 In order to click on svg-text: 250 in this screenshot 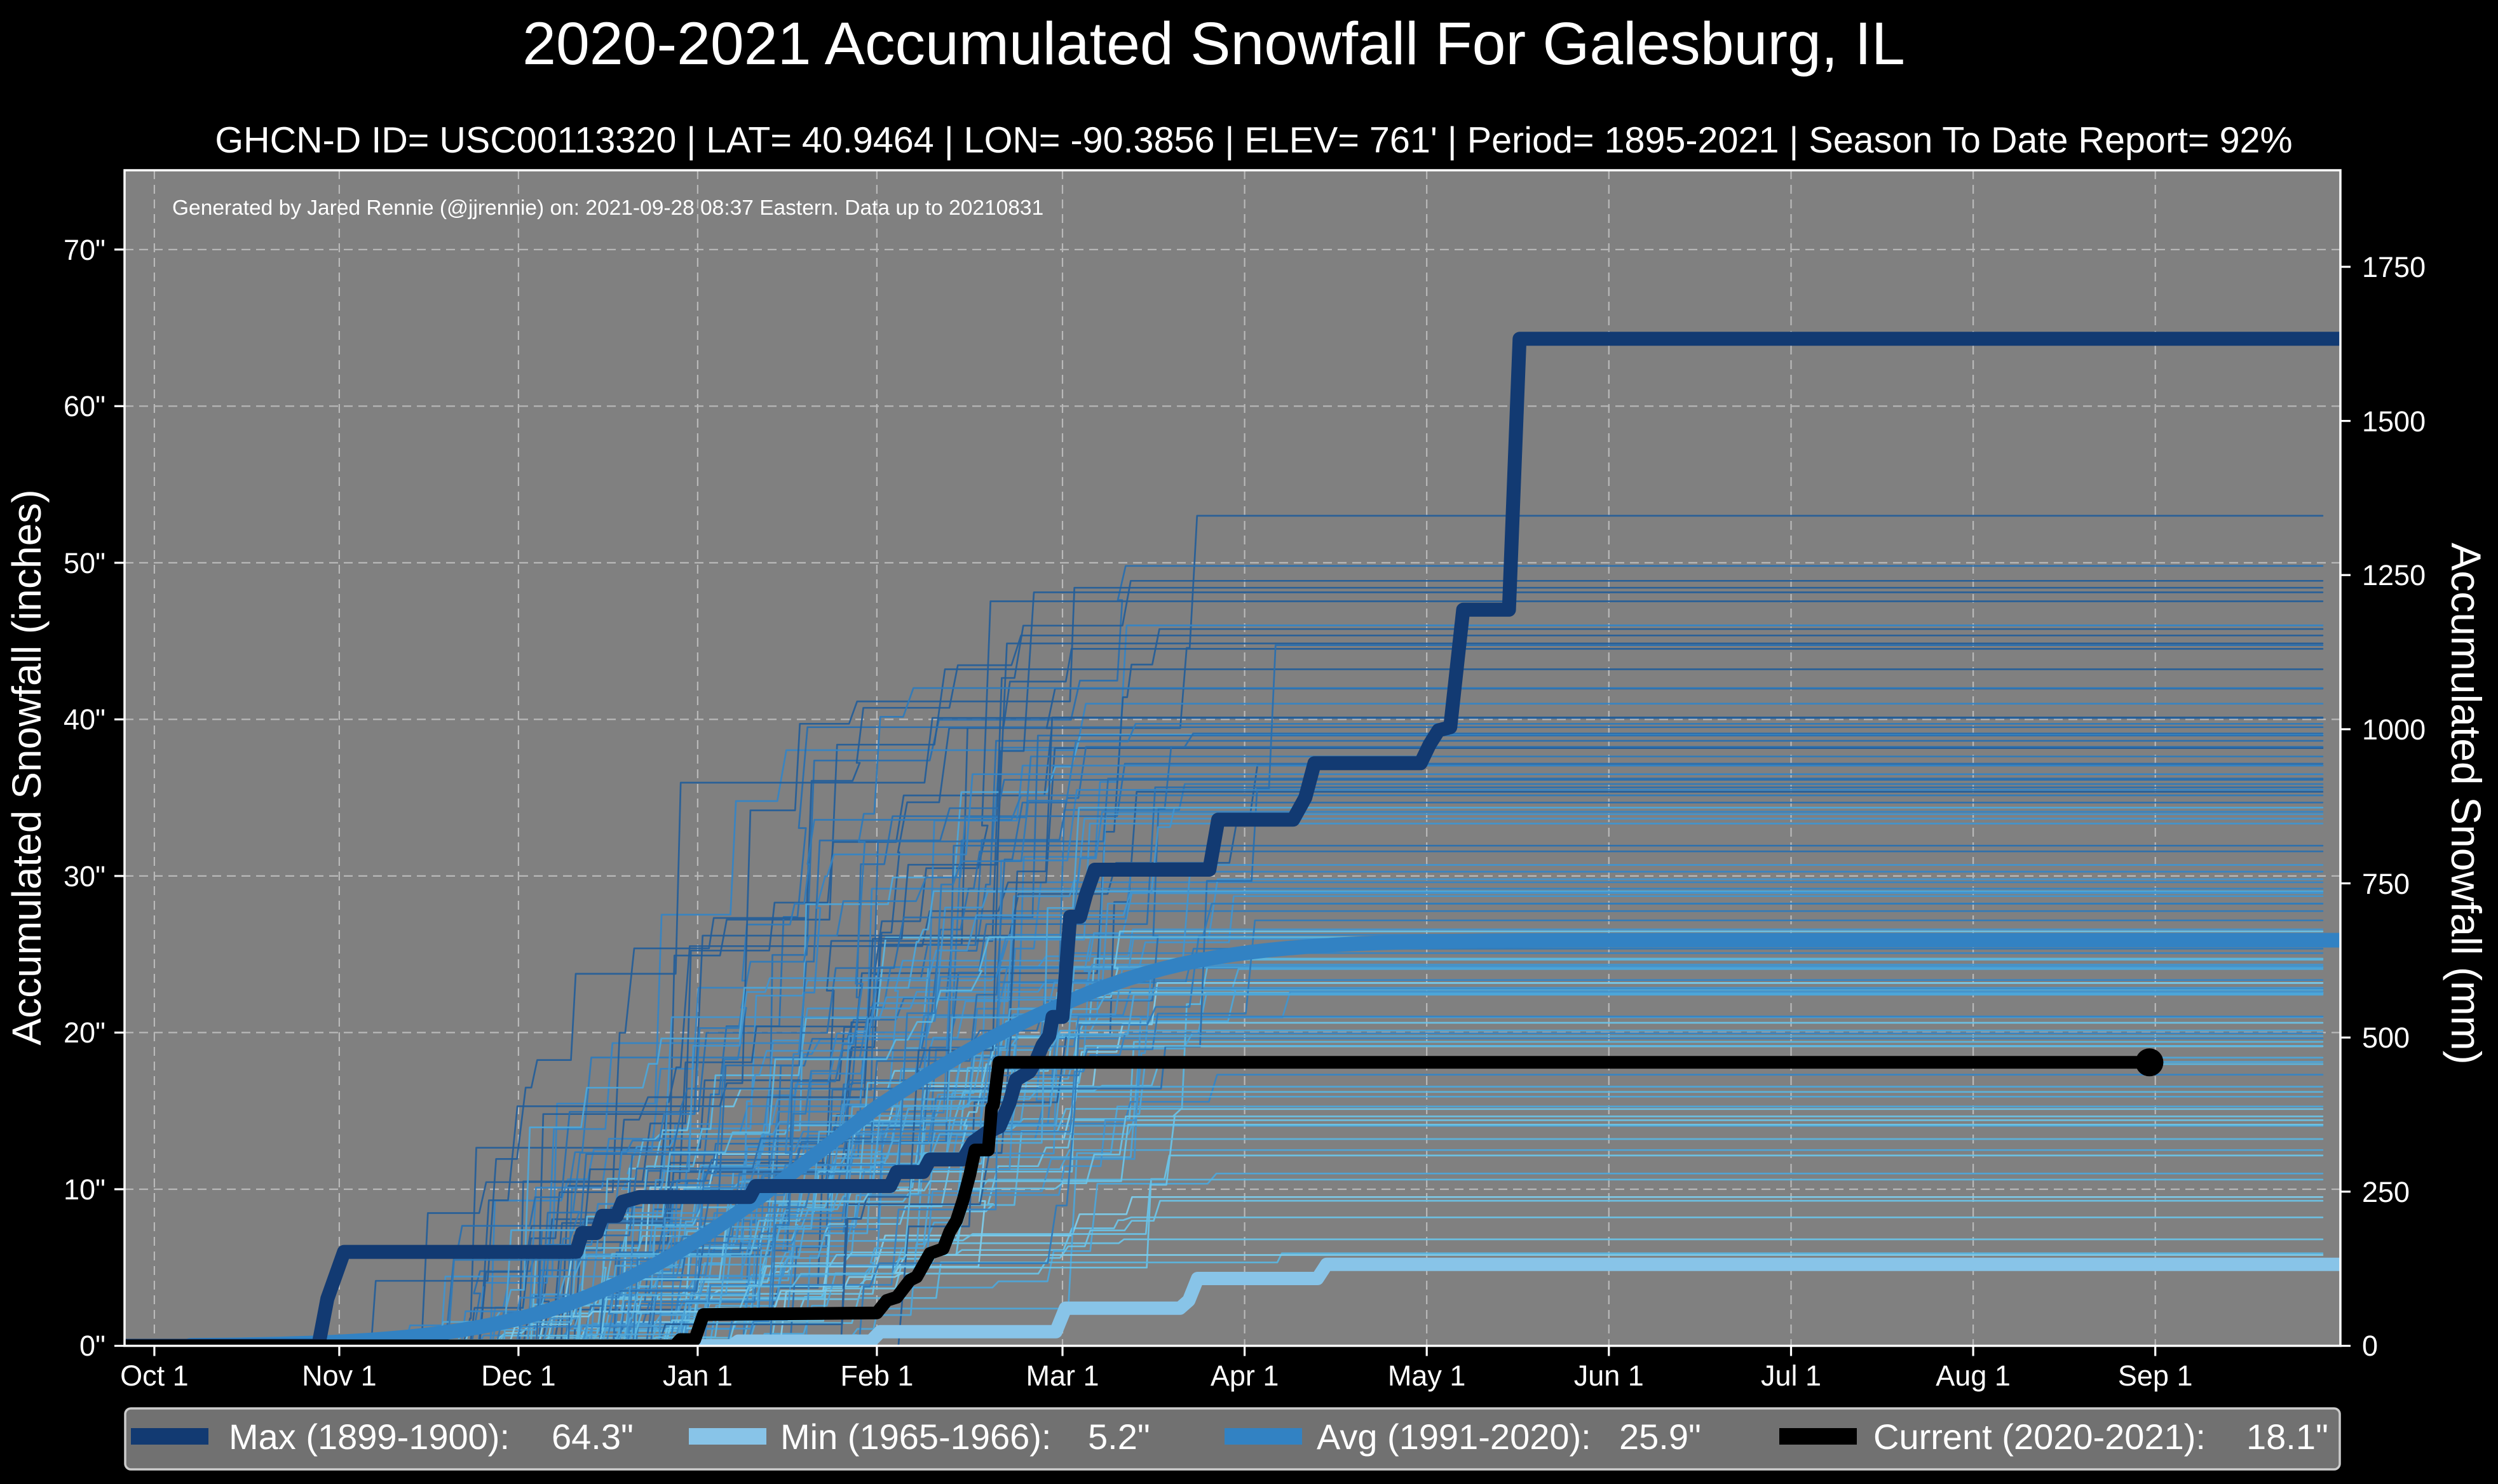, I will do `click(2386, 1192)`.